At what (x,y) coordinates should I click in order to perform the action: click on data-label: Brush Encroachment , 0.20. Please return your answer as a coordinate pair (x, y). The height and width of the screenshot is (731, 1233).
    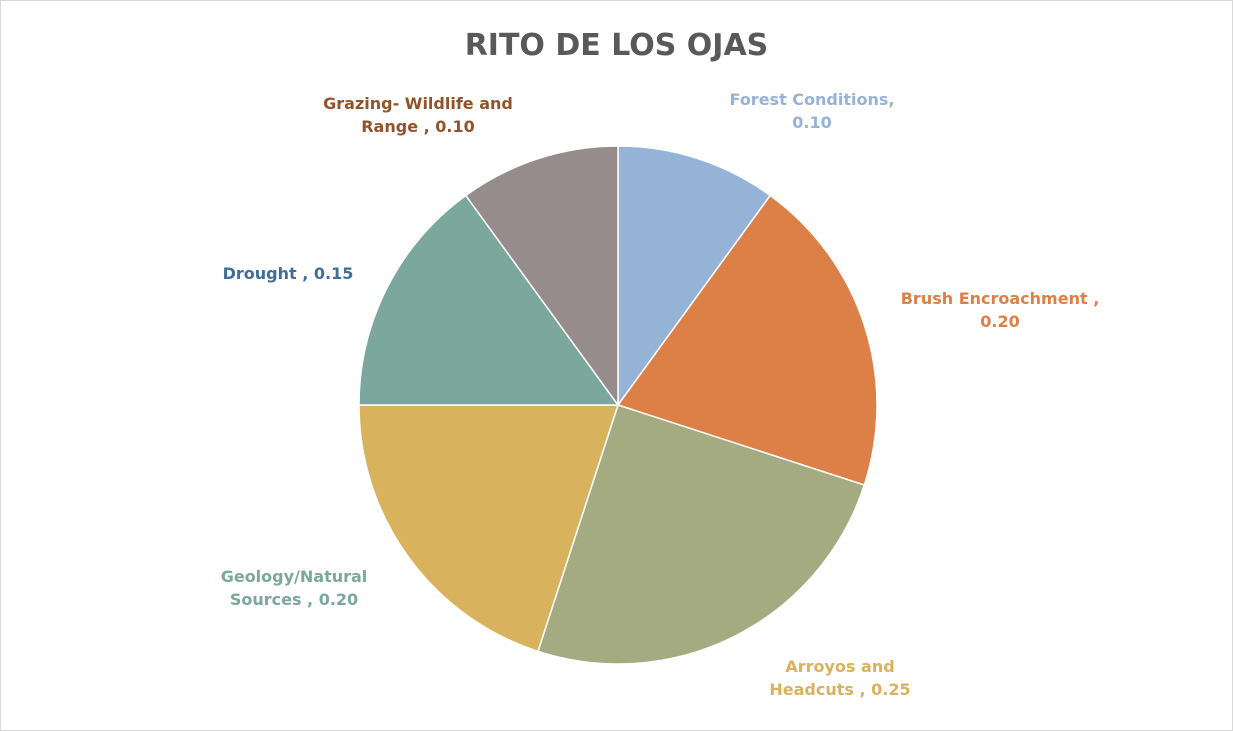
    Looking at the image, I should click on (1000, 310).